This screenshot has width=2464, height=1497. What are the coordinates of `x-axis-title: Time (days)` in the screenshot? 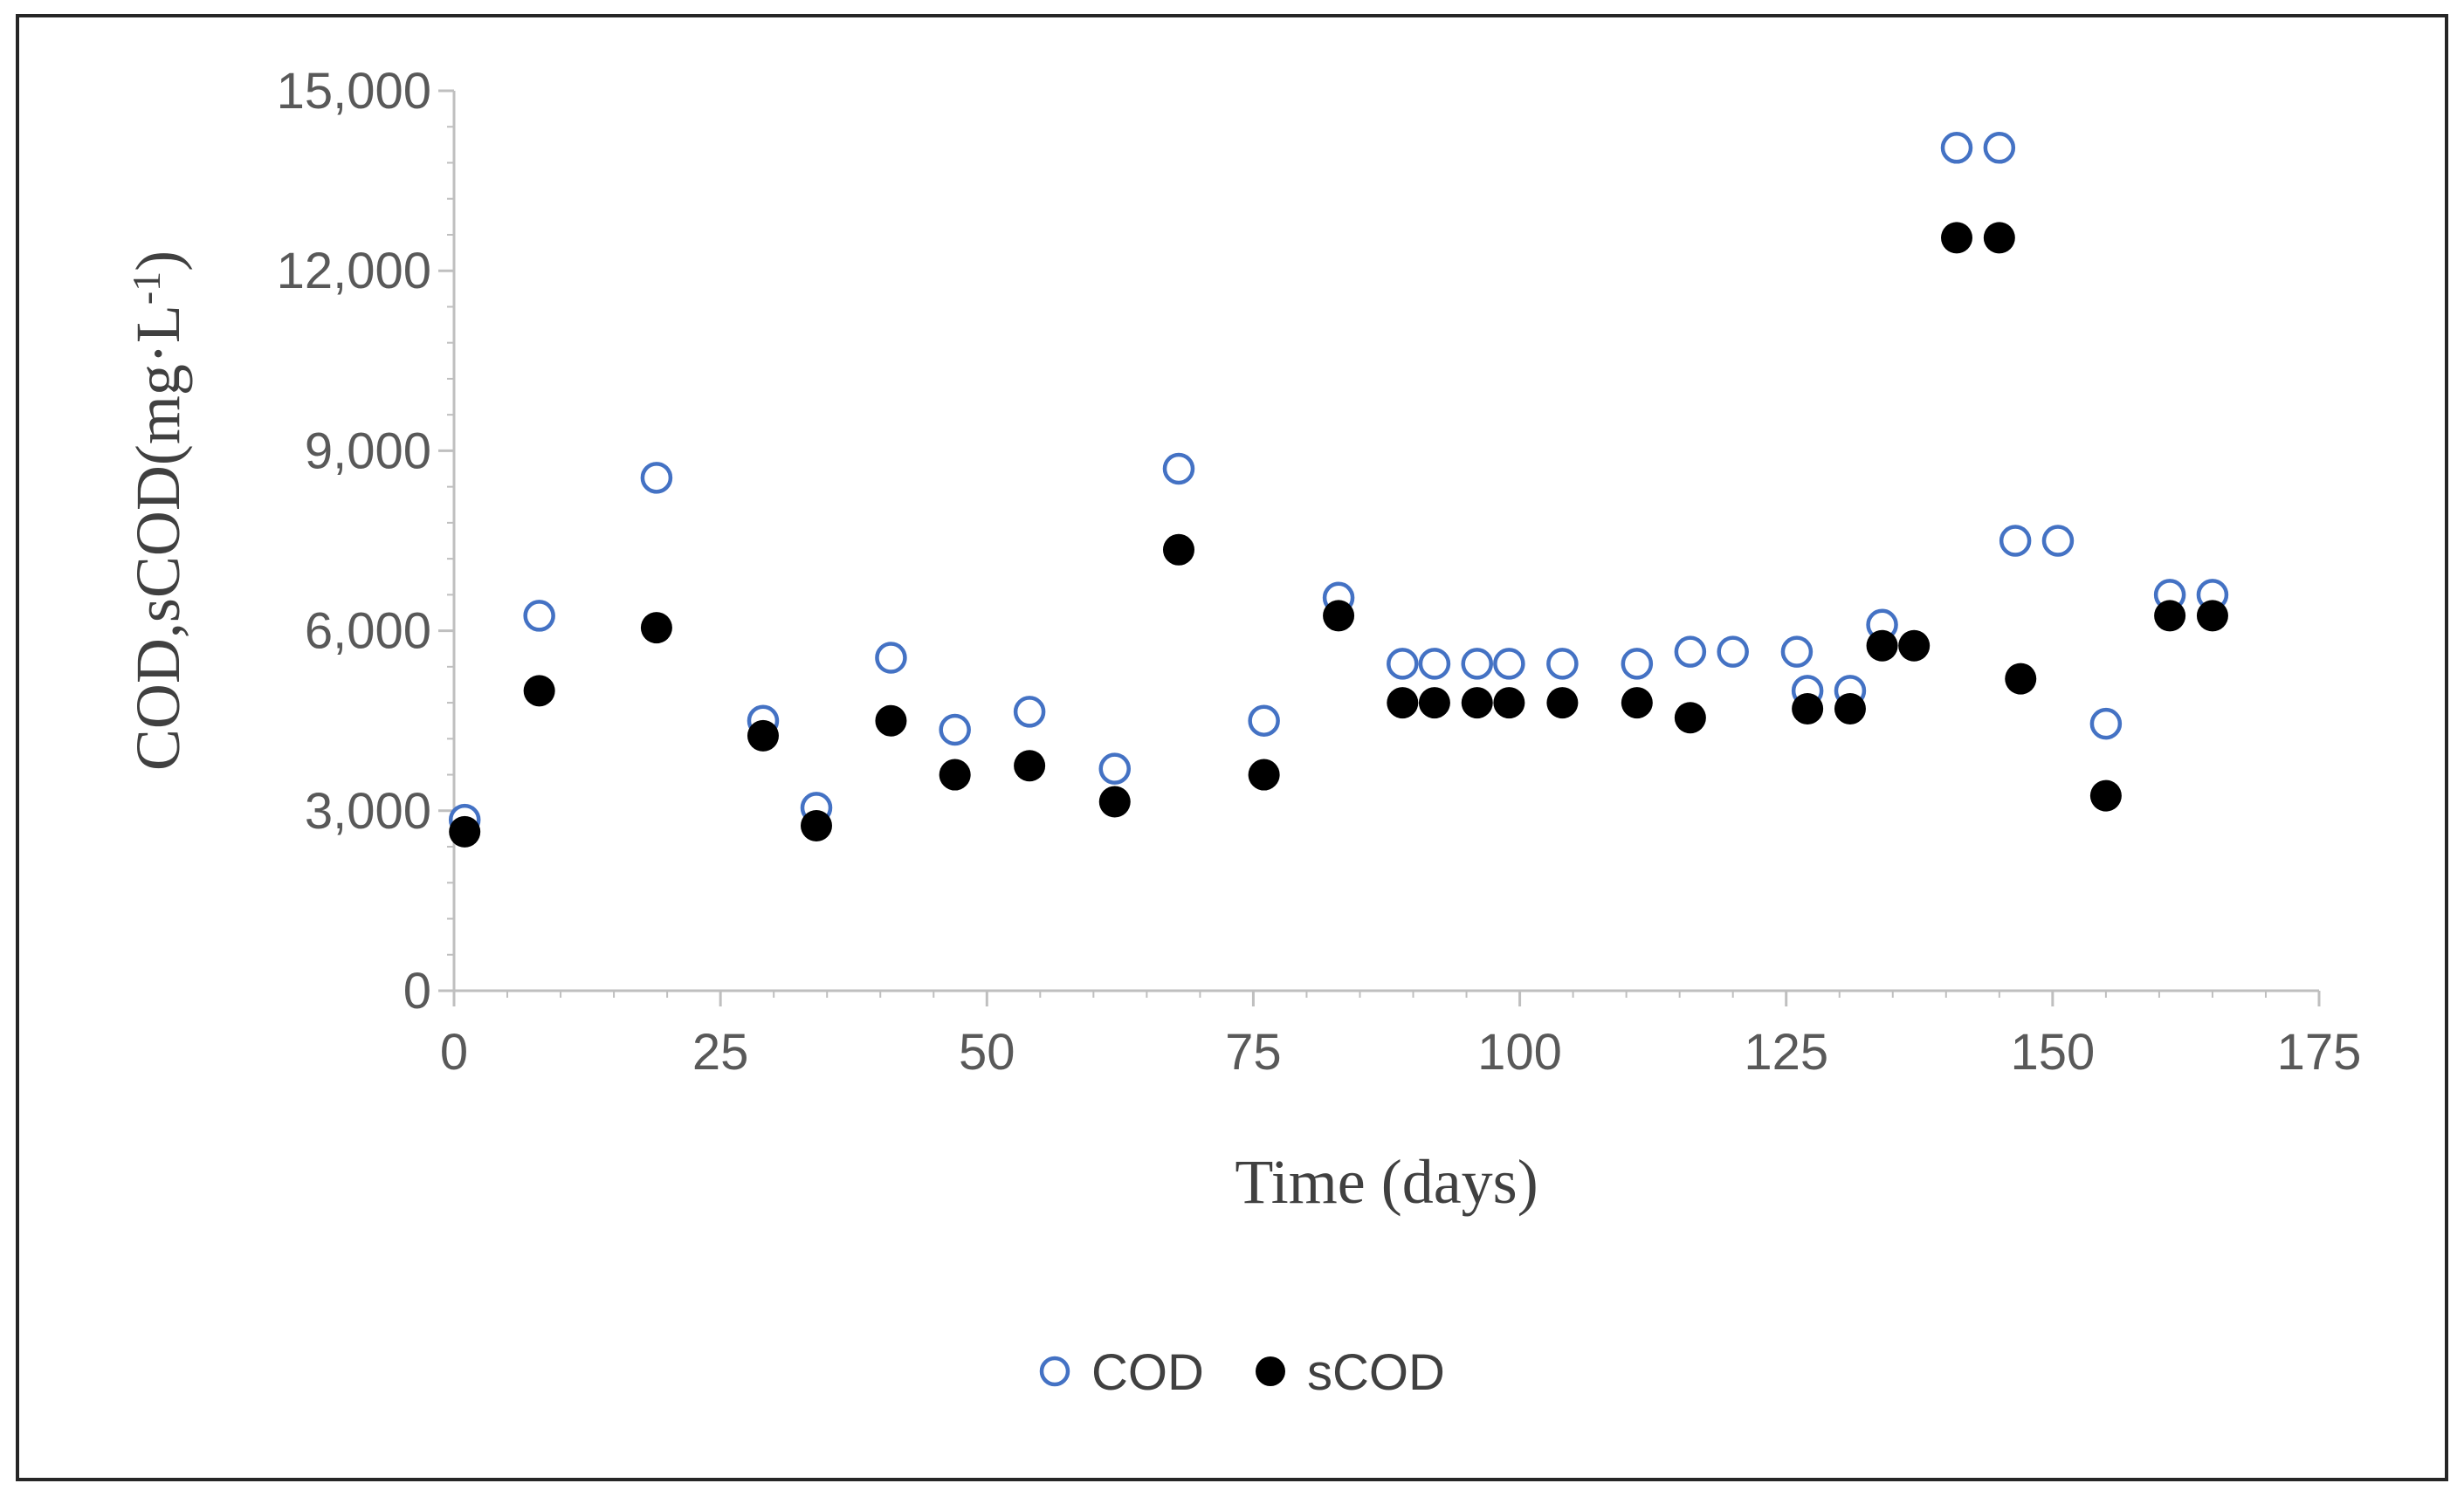 It's located at (1386, 1182).